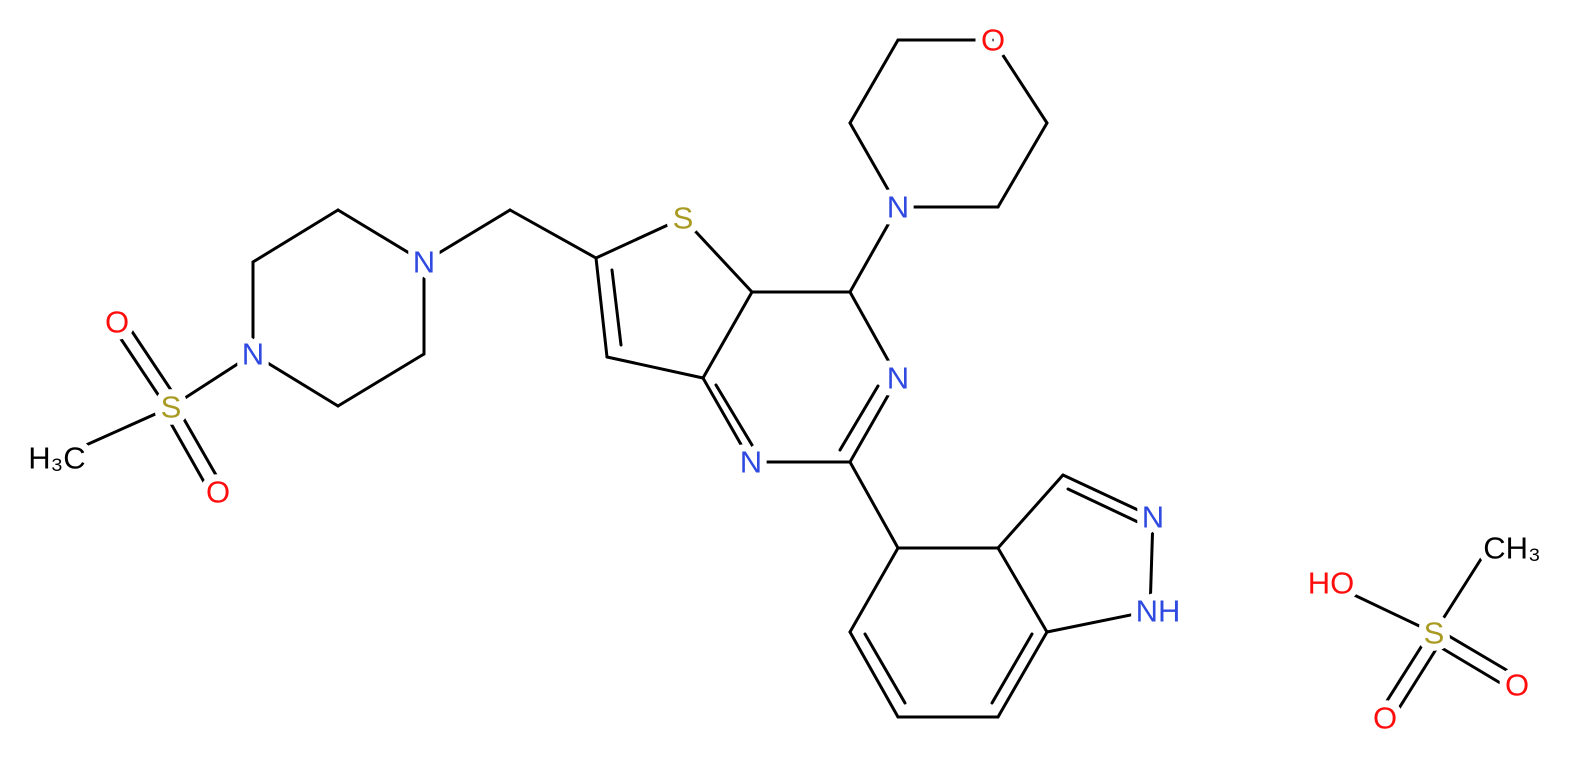  What do you see at coordinates (1511, 548) in the screenshot?
I see `atom-label: CH₃` at bounding box center [1511, 548].